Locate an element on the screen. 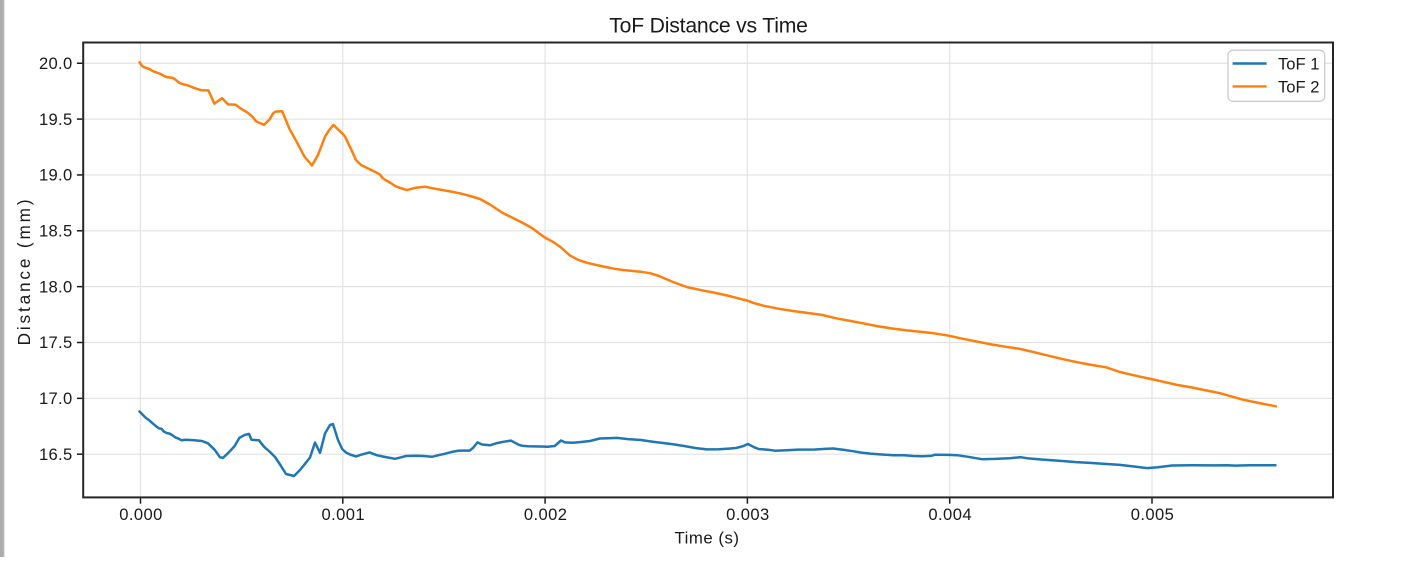 This screenshot has height=562, width=1403. svg-text: Distance (mm) is located at coordinates (24, 271).